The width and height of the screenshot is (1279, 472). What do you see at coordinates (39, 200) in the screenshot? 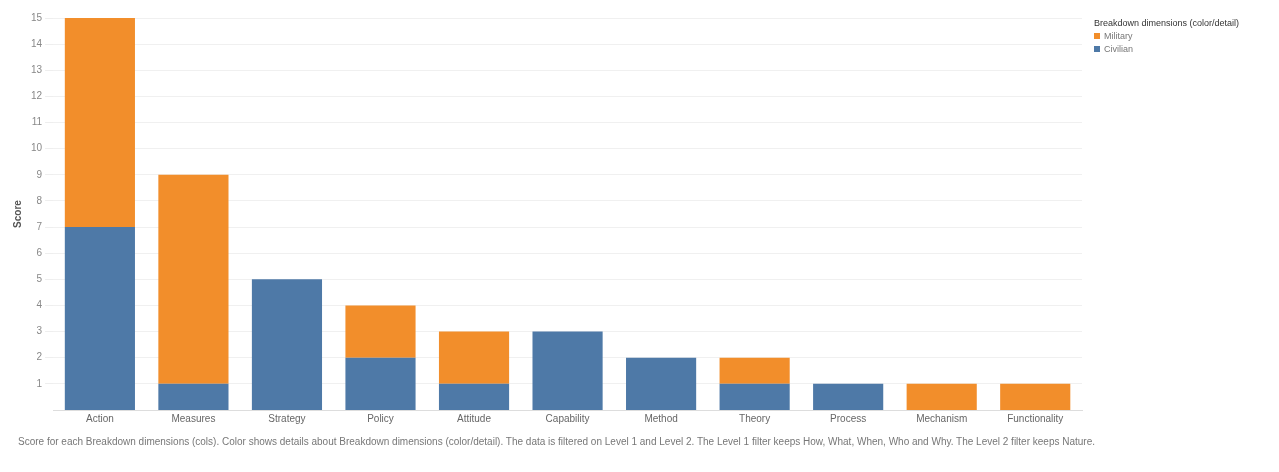
I see `y-tick-label: 8` at bounding box center [39, 200].